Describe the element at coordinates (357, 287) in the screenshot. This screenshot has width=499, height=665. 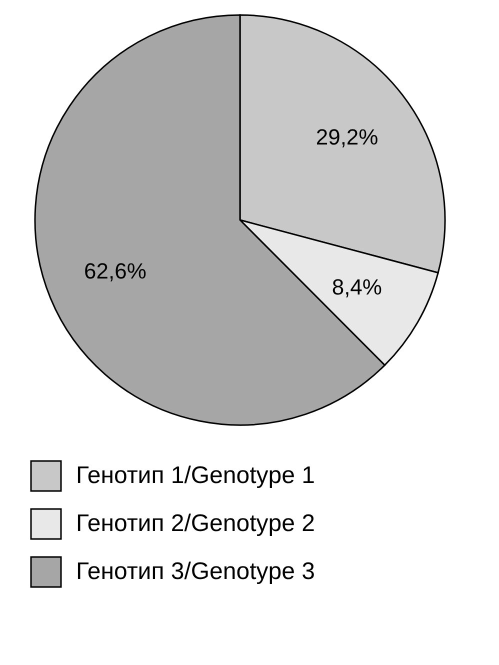
I see `data-label: 8,4%` at that location.